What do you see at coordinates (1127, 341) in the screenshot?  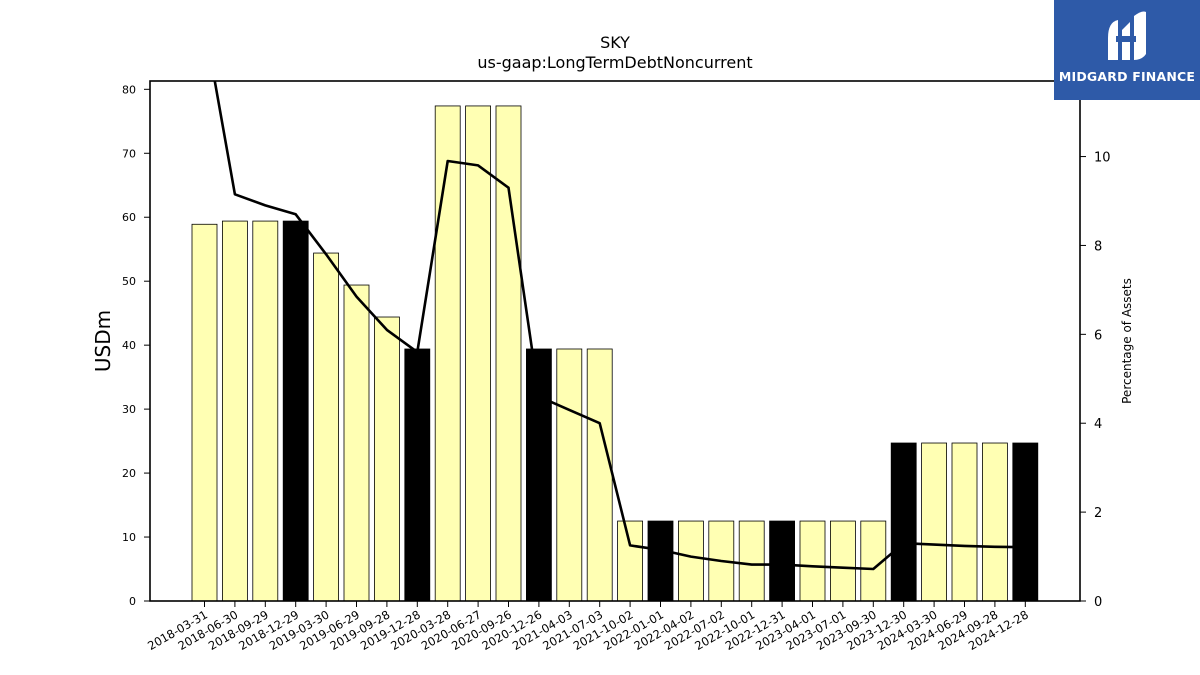 I see `y2-axis-label: Percentage of Assets` at bounding box center [1127, 341].